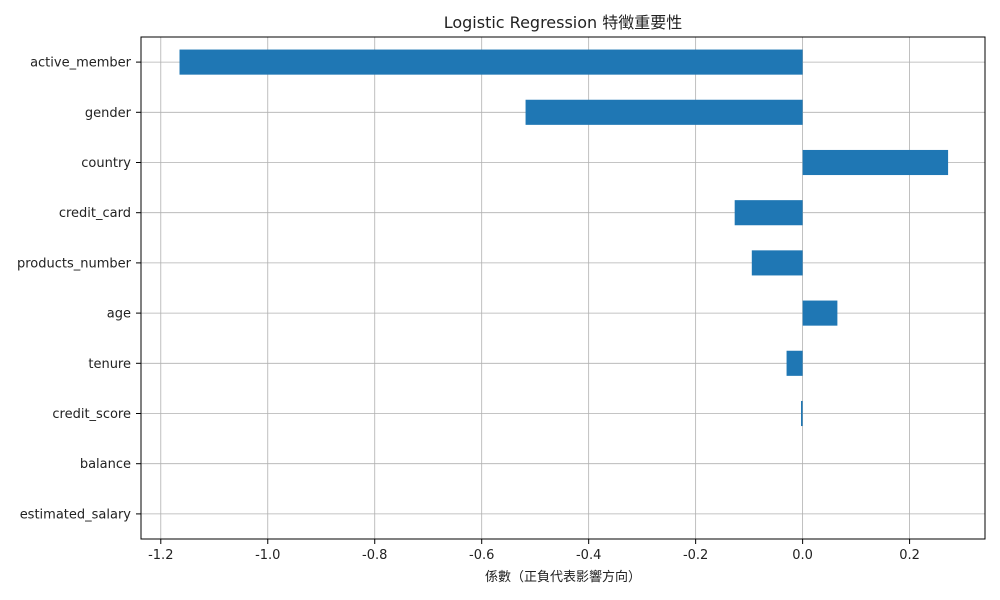 The image size is (1000, 600). Describe the element at coordinates (794, 363) in the screenshot. I see `bar-tenure` at that location.